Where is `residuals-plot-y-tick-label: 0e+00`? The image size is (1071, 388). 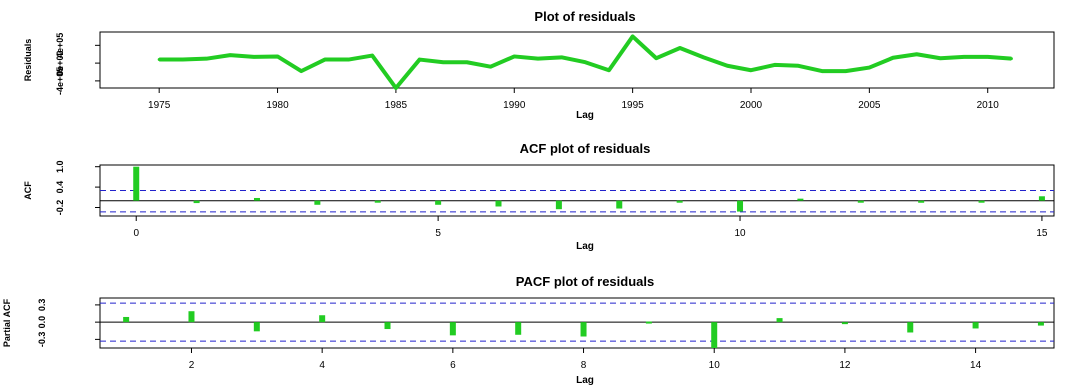
residuals-plot-y-tick-label: 0e+00 is located at coordinates (60, 62).